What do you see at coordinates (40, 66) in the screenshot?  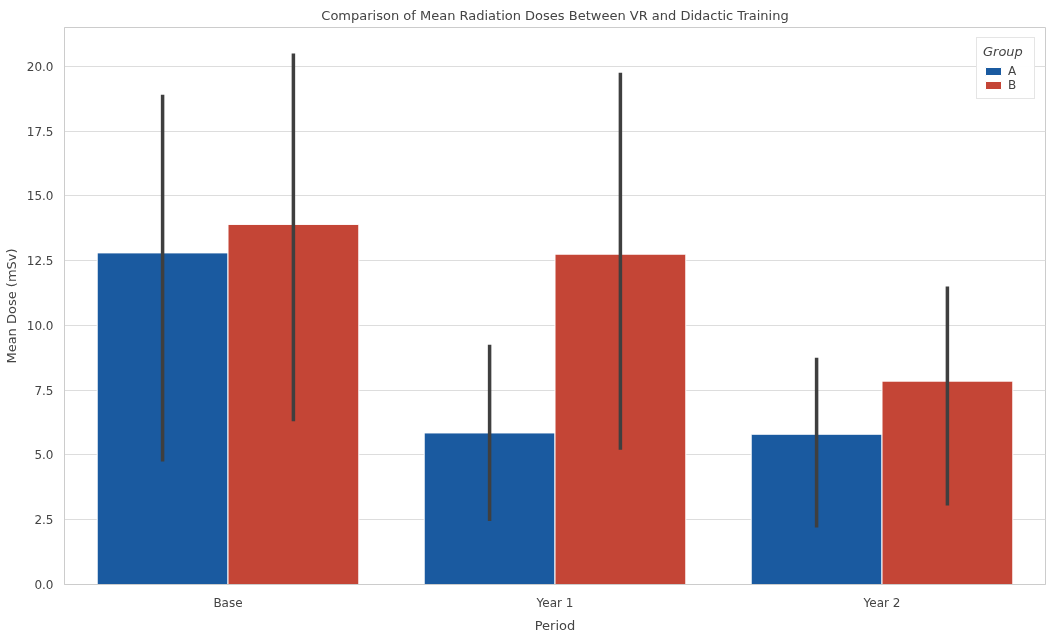 I see `y-tick-label: 20.0` at bounding box center [40, 66].